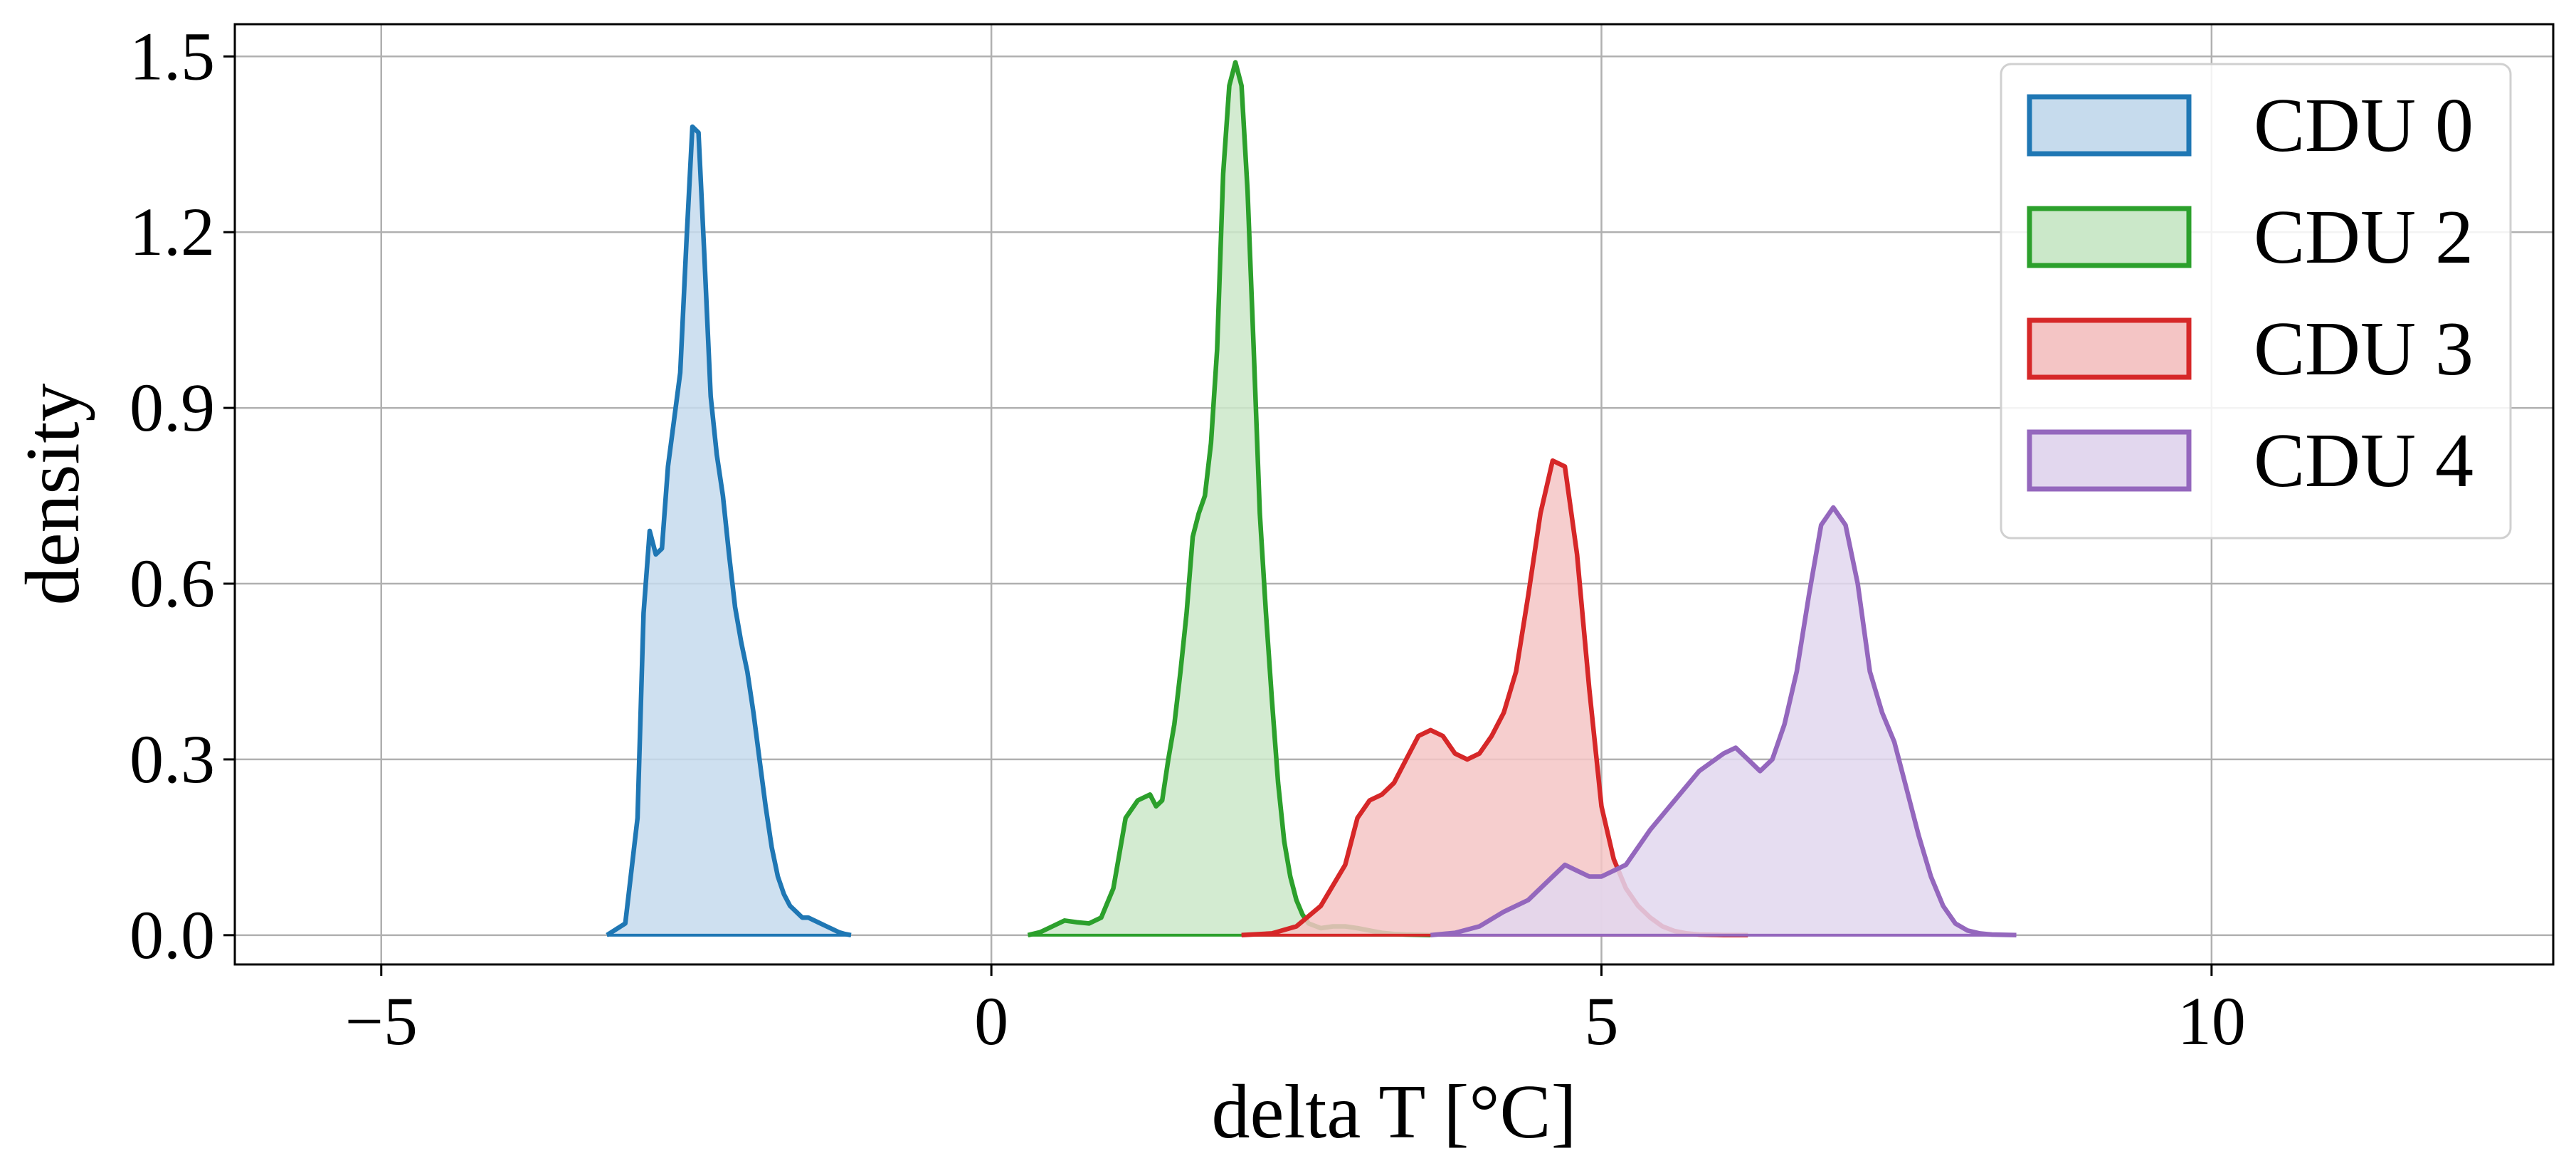 Image resolution: width=2576 pixels, height=1173 pixels. What do you see at coordinates (2364, 237) in the screenshot?
I see `legend-label: CDU 2` at bounding box center [2364, 237].